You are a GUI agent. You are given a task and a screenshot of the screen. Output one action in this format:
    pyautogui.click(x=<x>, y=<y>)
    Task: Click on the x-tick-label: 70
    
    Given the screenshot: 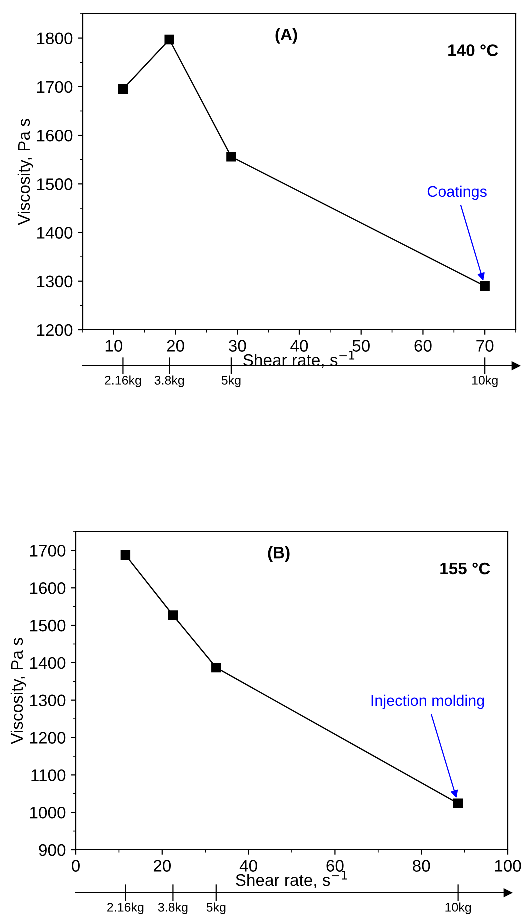 What is the action you would take?
    pyautogui.click(x=485, y=346)
    